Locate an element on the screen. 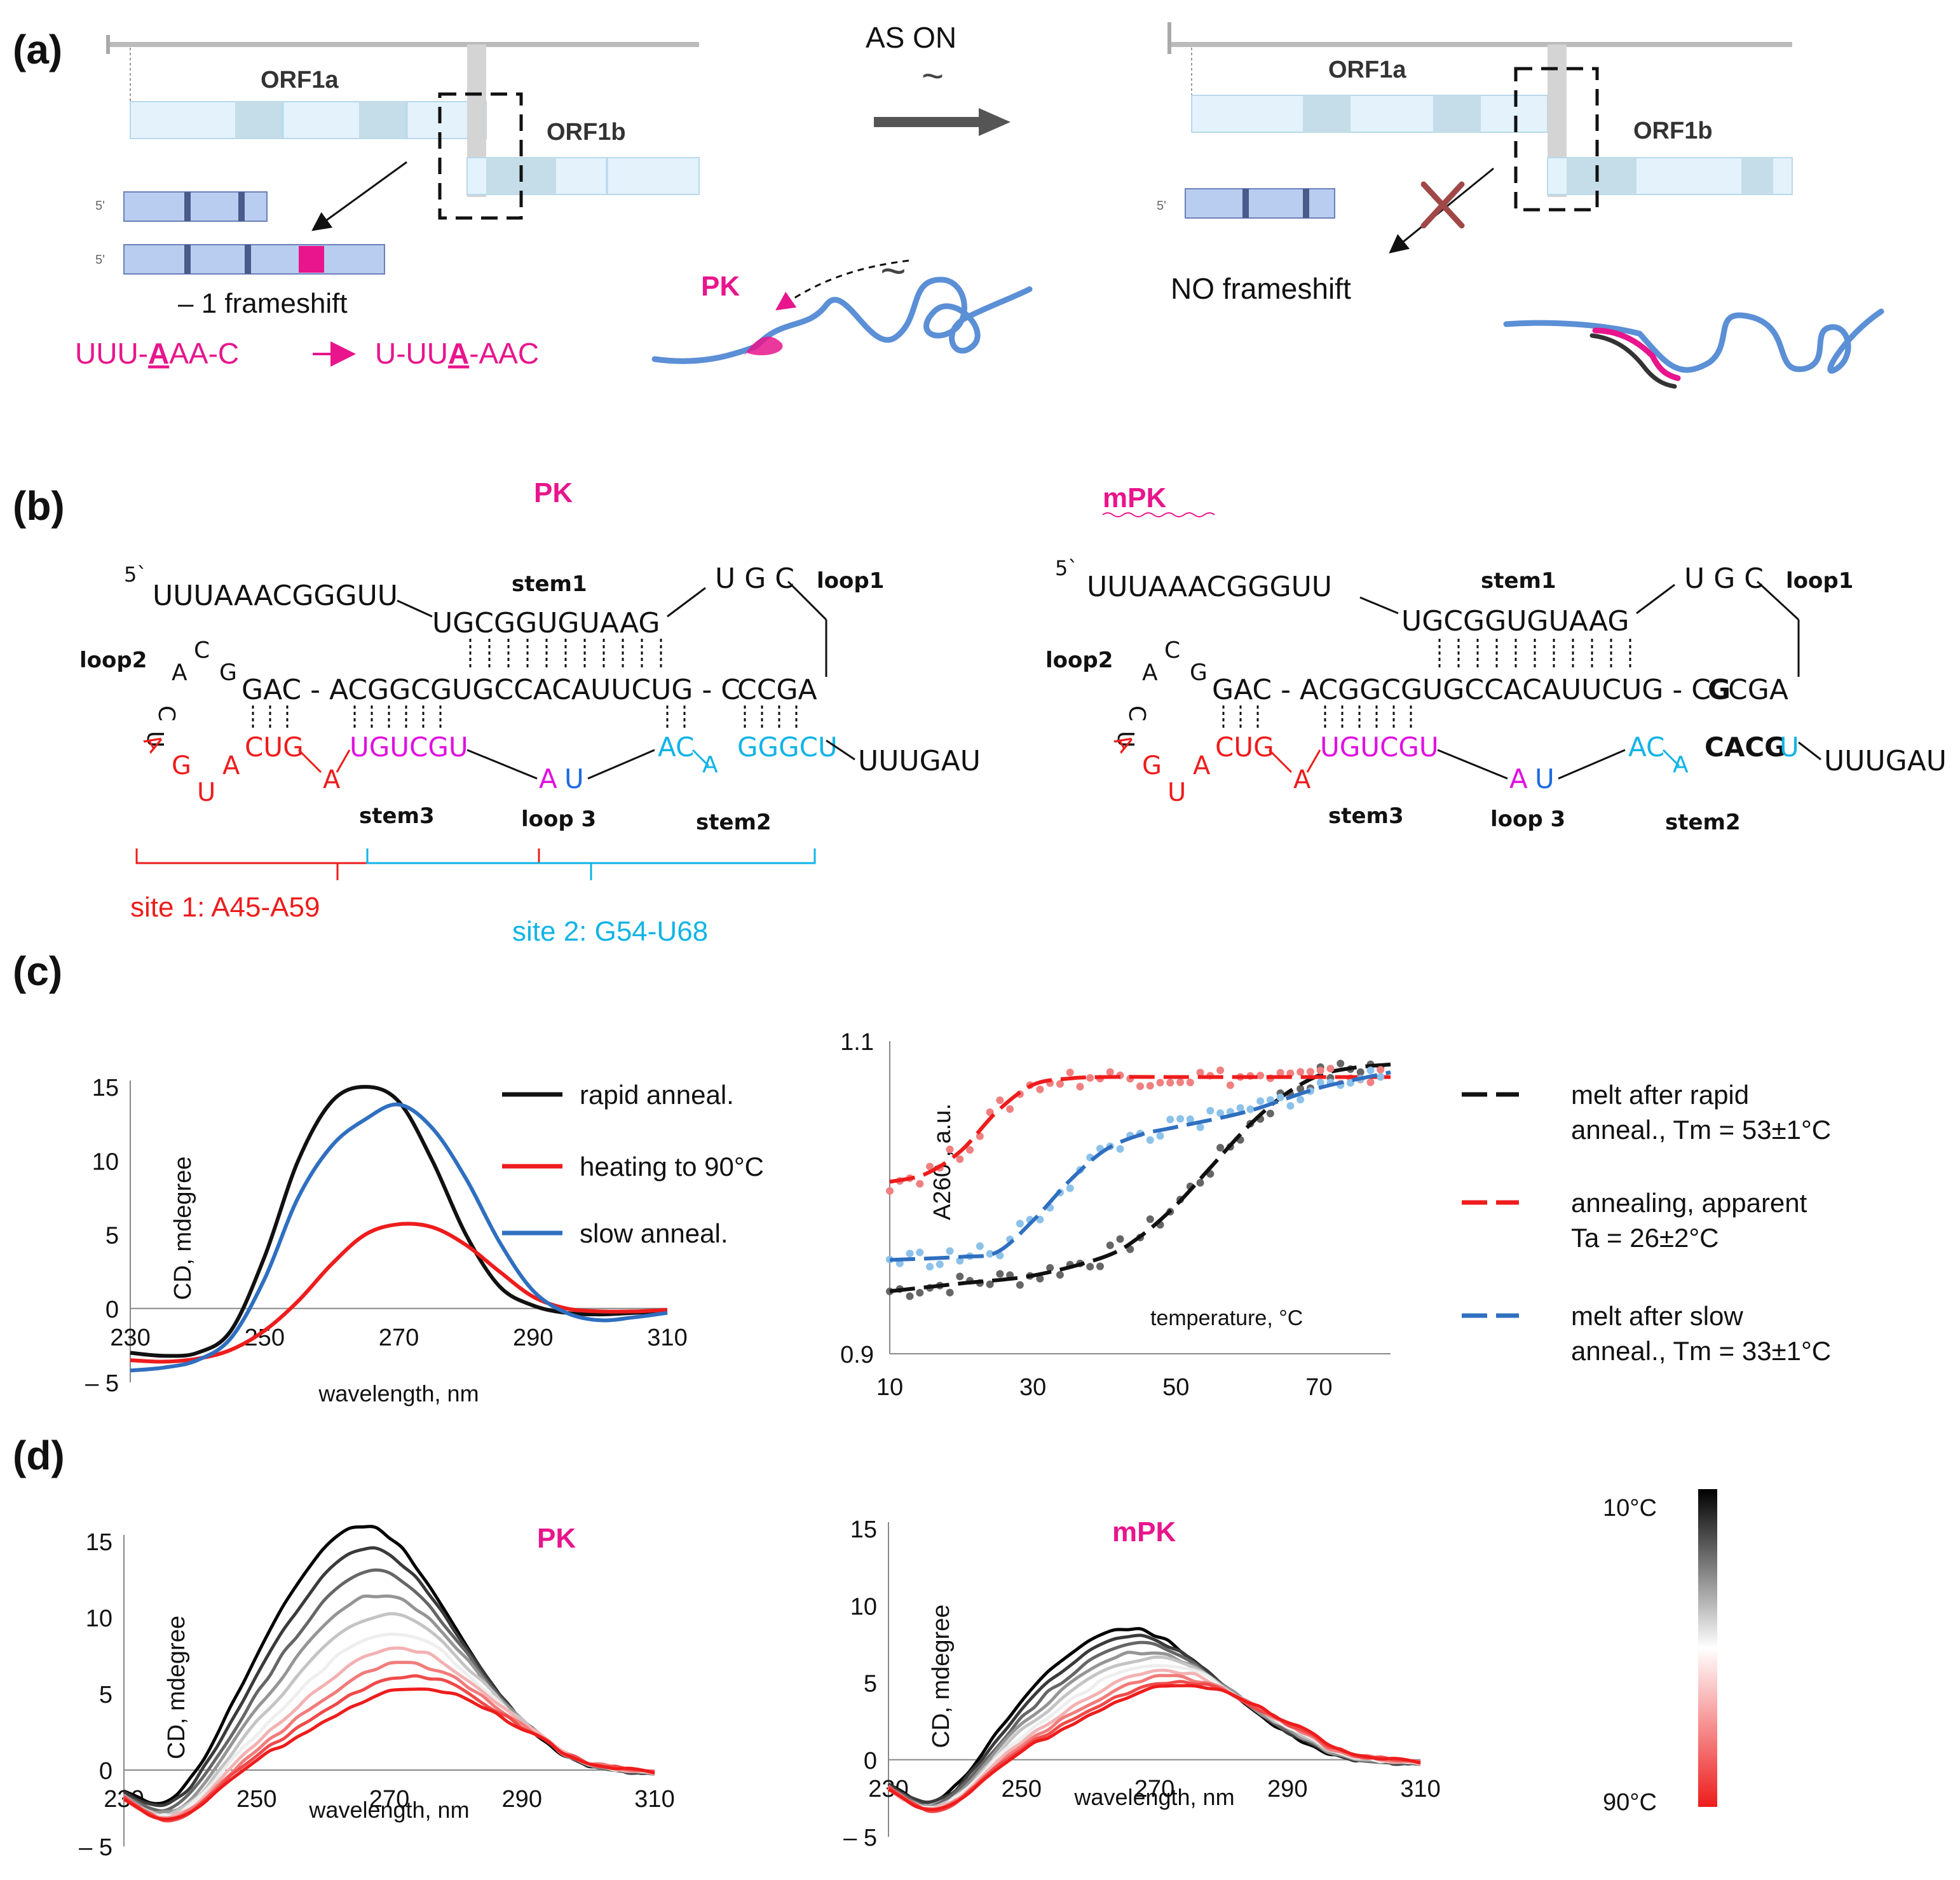 The width and height of the screenshot is (1960, 1880). lower-pairs is located at coordinates (1317, 718).